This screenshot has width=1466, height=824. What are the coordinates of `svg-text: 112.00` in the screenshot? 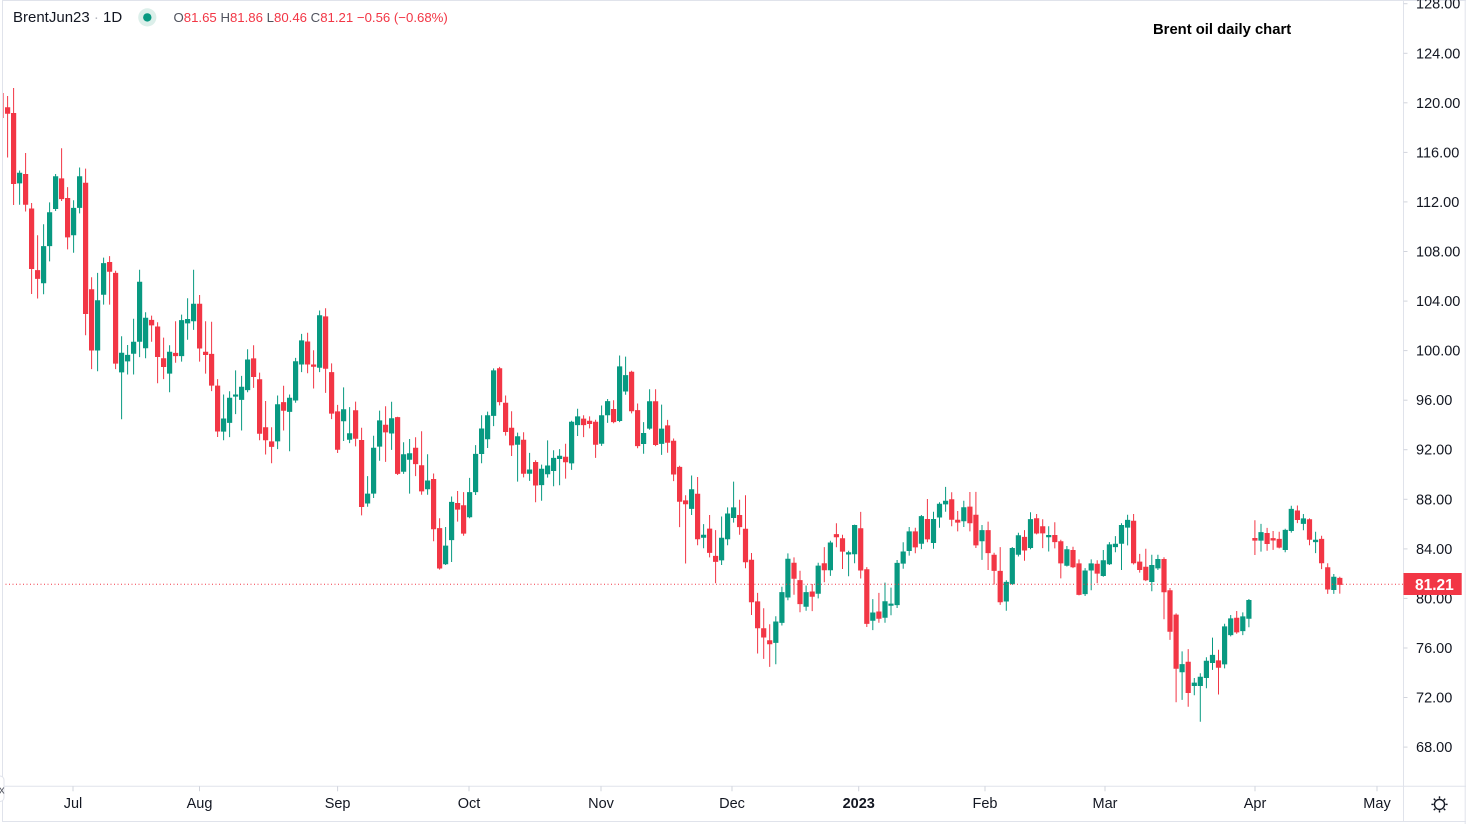 It's located at (1437, 203).